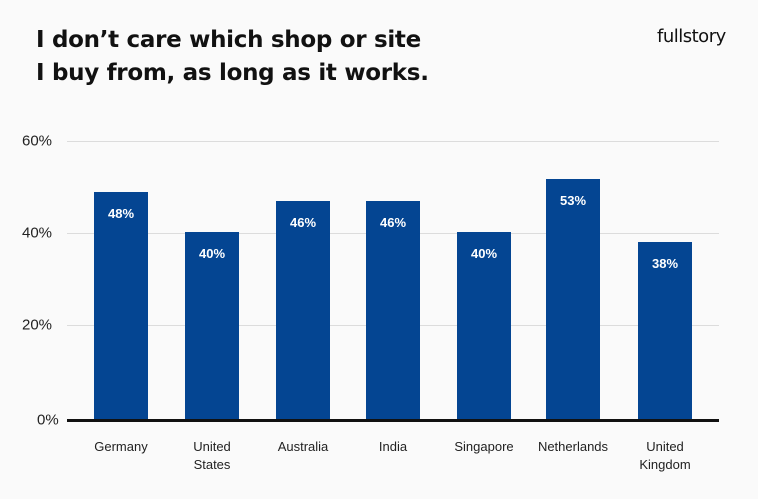  I want to click on bar-value-label: 48%, so click(121, 213).